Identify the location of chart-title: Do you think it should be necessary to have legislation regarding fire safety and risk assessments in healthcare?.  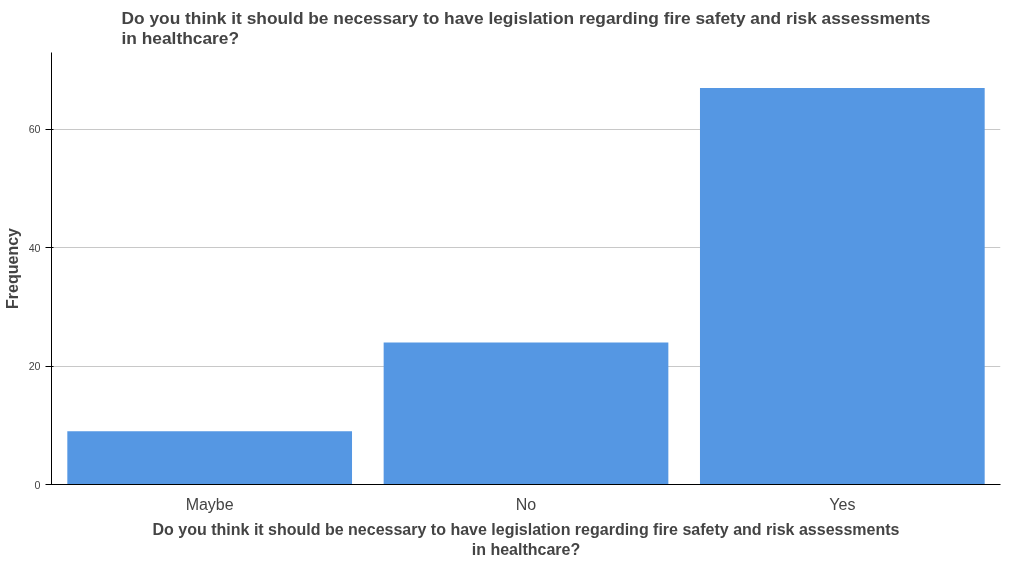
(526, 27).